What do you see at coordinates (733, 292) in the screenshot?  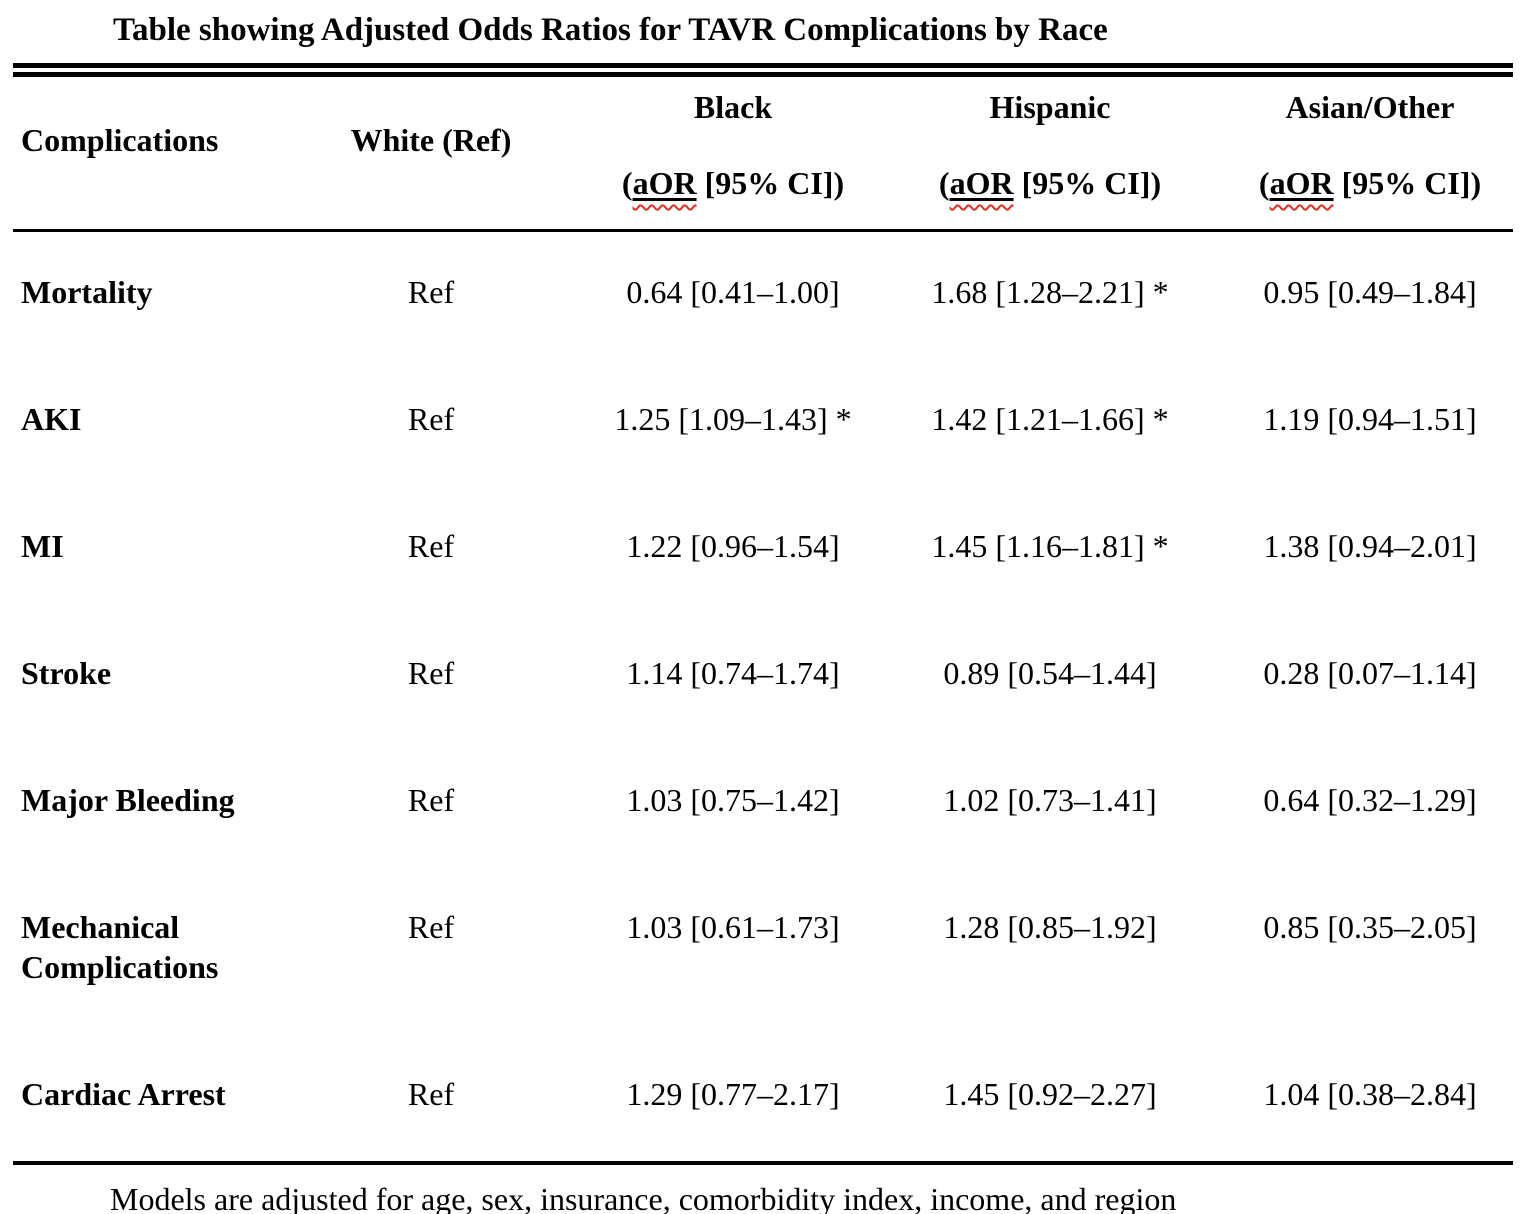 I see `black-aor-cell: 0.64 [0.41–1.00]` at bounding box center [733, 292].